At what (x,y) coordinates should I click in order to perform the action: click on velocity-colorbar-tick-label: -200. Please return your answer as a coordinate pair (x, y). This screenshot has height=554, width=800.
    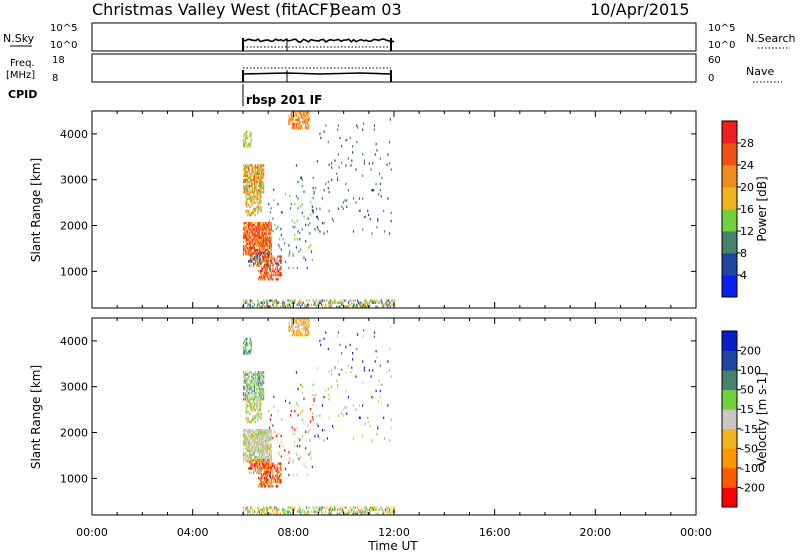
    Looking at the image, I should click on (752, 487).